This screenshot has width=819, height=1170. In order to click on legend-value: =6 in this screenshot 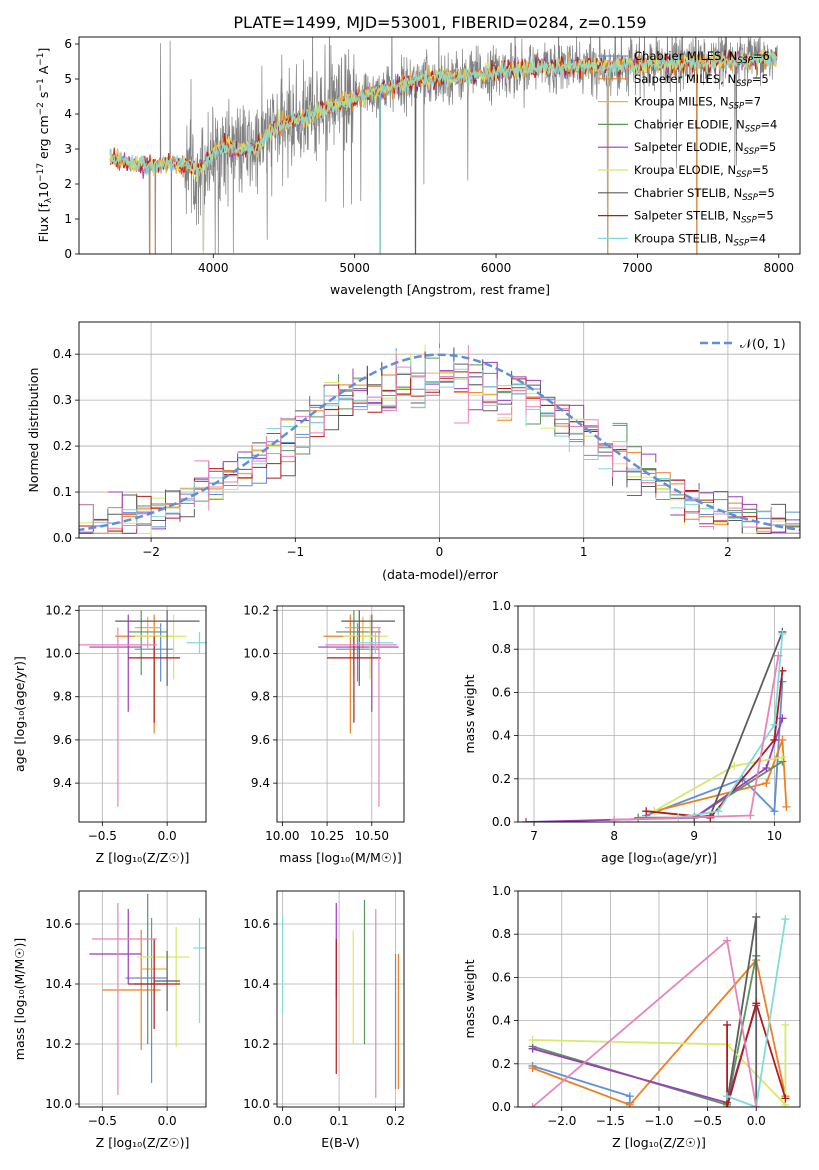, I will do `click(761, 56)`.